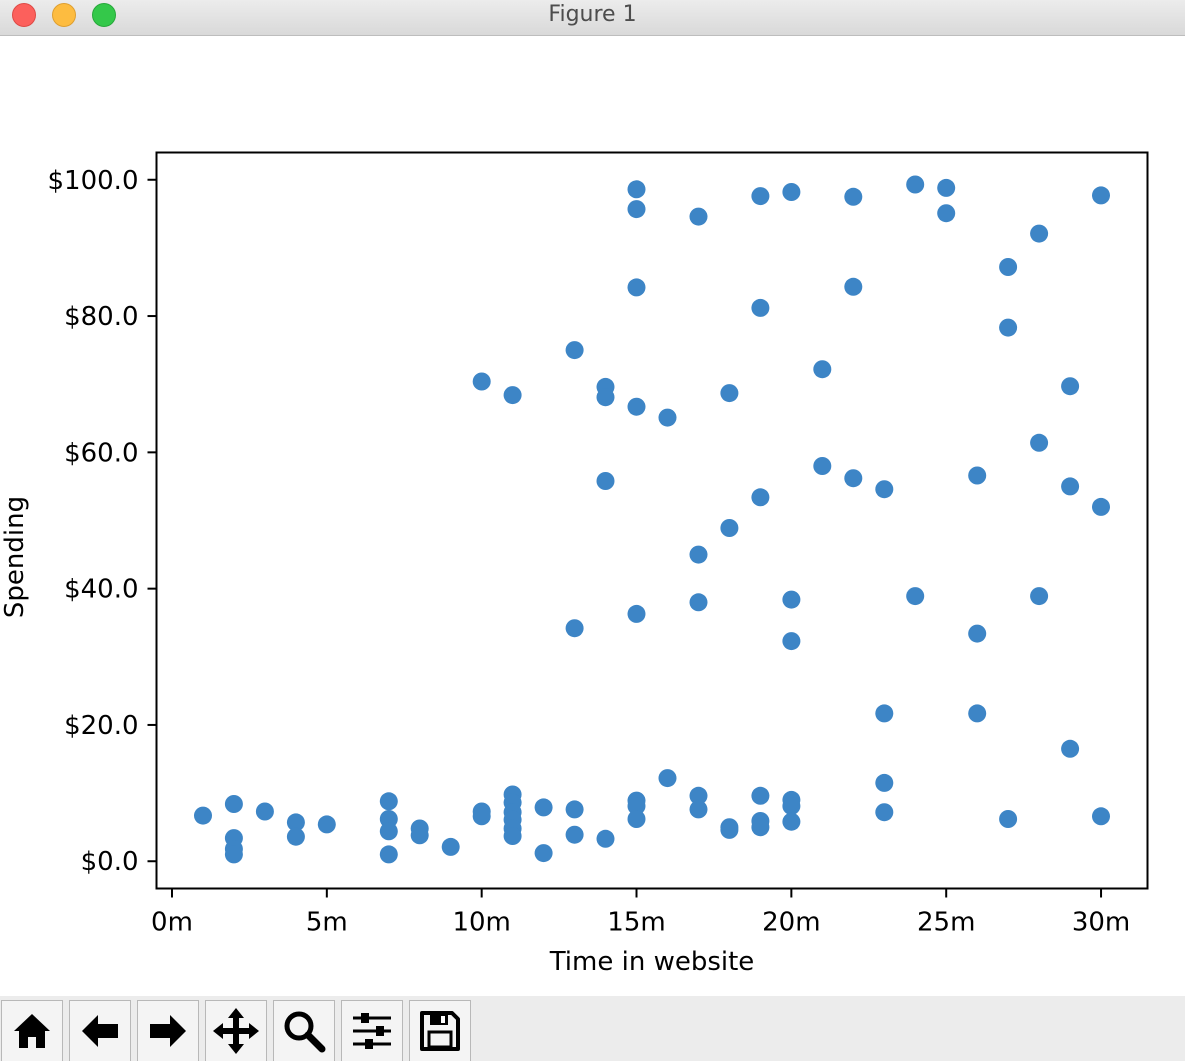 This screenshot has height=1061, width=1185. What do you see at coordinates (946, 923) in the screenshot?
I see `x-tick-label: 25m` at bounding box center [946, 923].